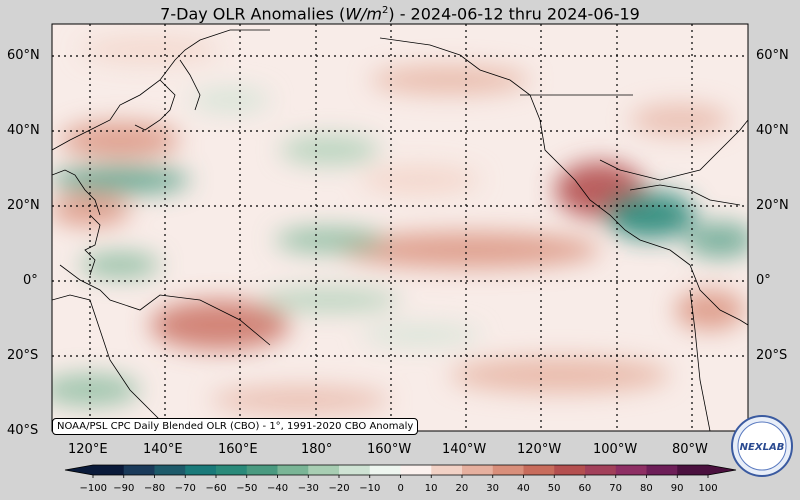  I want to click on colorbar-tick-label: −40, so click(278, 488).